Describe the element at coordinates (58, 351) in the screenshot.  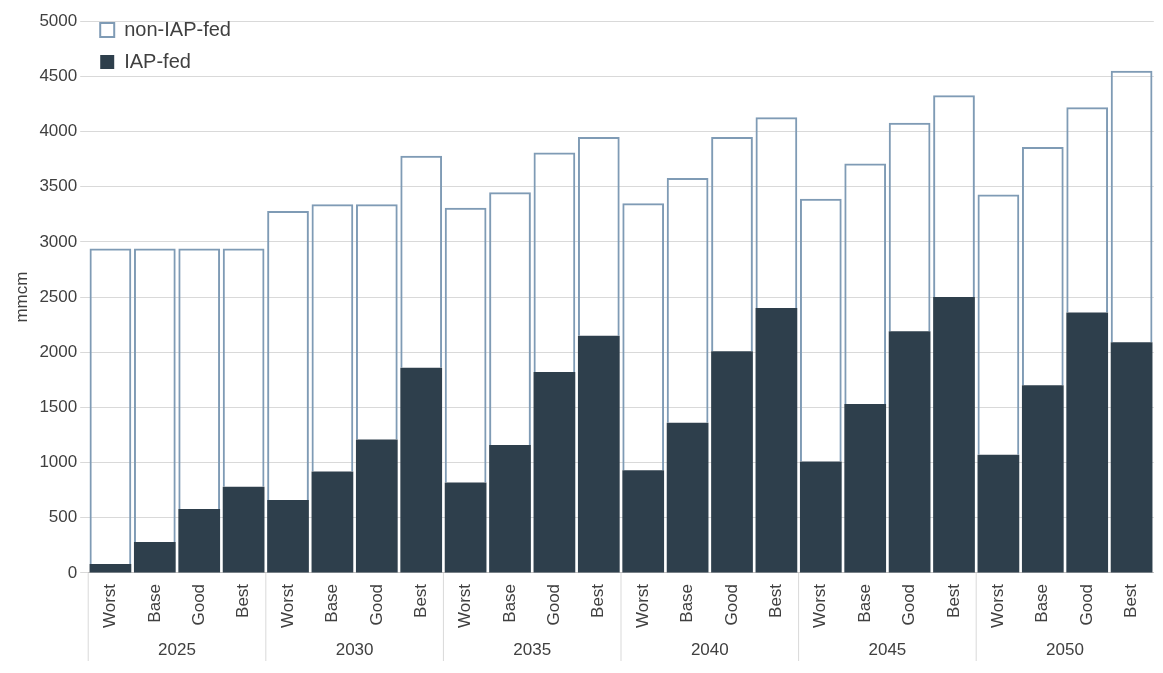
I see `y-tick-label: 2000` at that location.